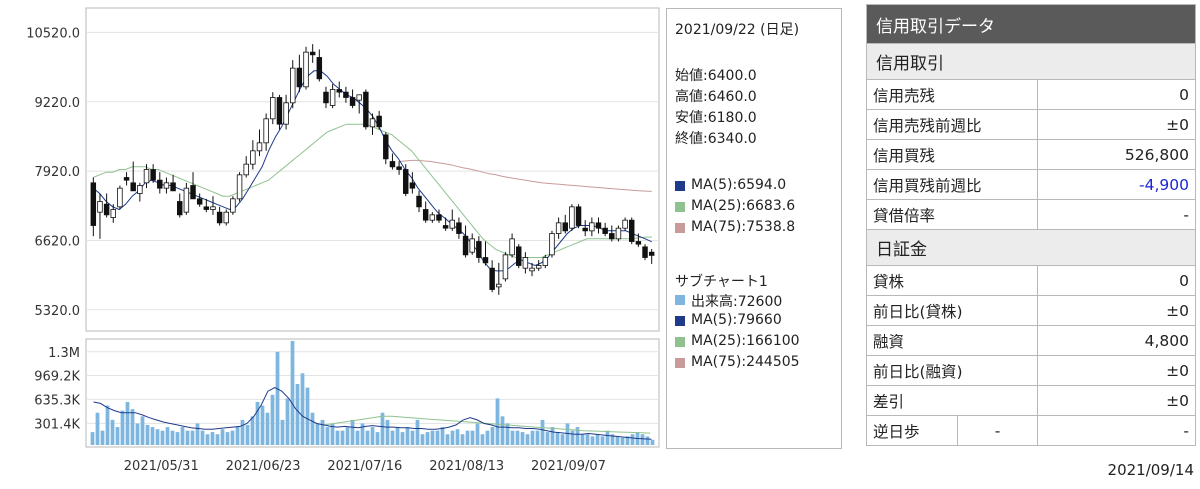 The height and width of the screenshot is (489, 1200). Describe the element at coordinates (721, 282) in the screenshot. I see `info-sub-title: サブチャート1` at that location.